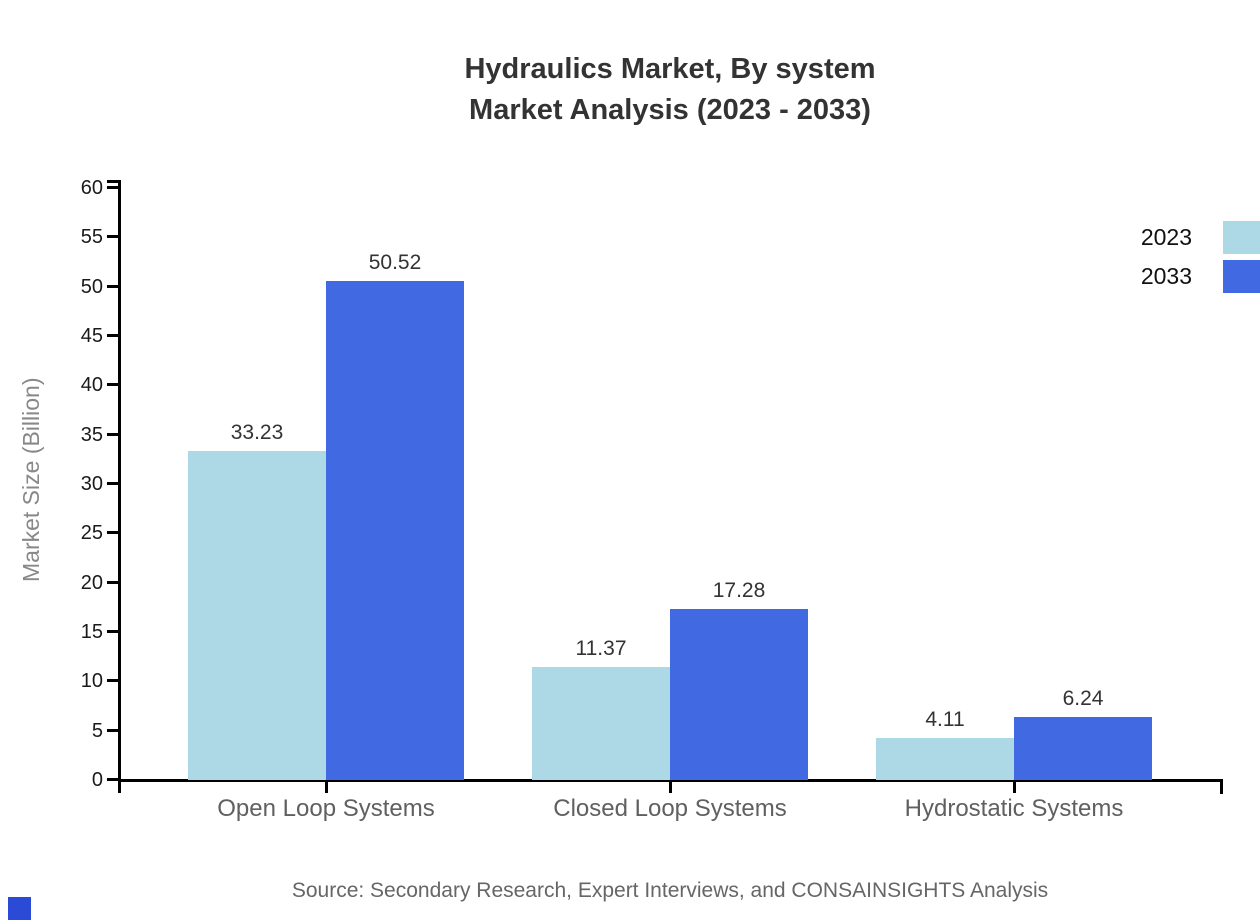 This screenshot has height=920, width=1260. What do you see at coordinates (257, 615) in the screenshot?
I see `bar-2023-open-loop-systems` at bounding box center [257, 615].